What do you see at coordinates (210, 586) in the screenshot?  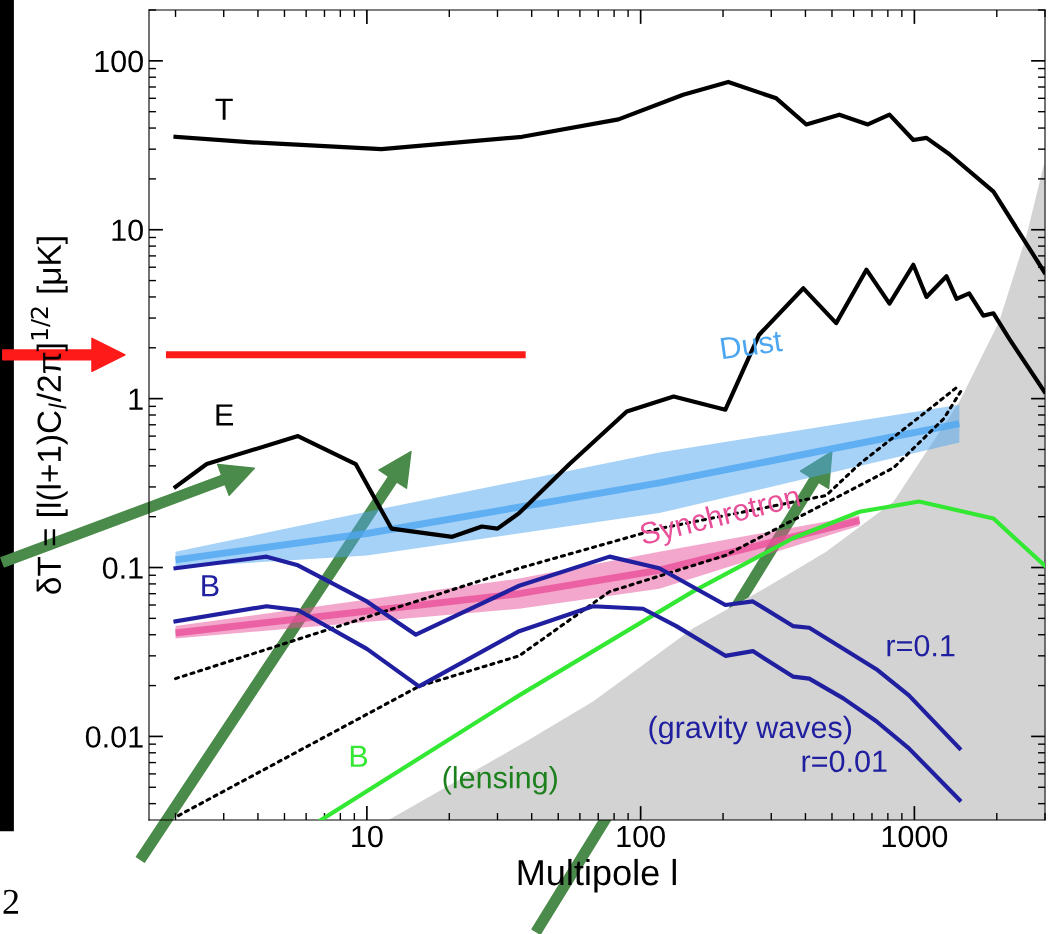 I see `annotation: B` at bounding box center [210, 586].